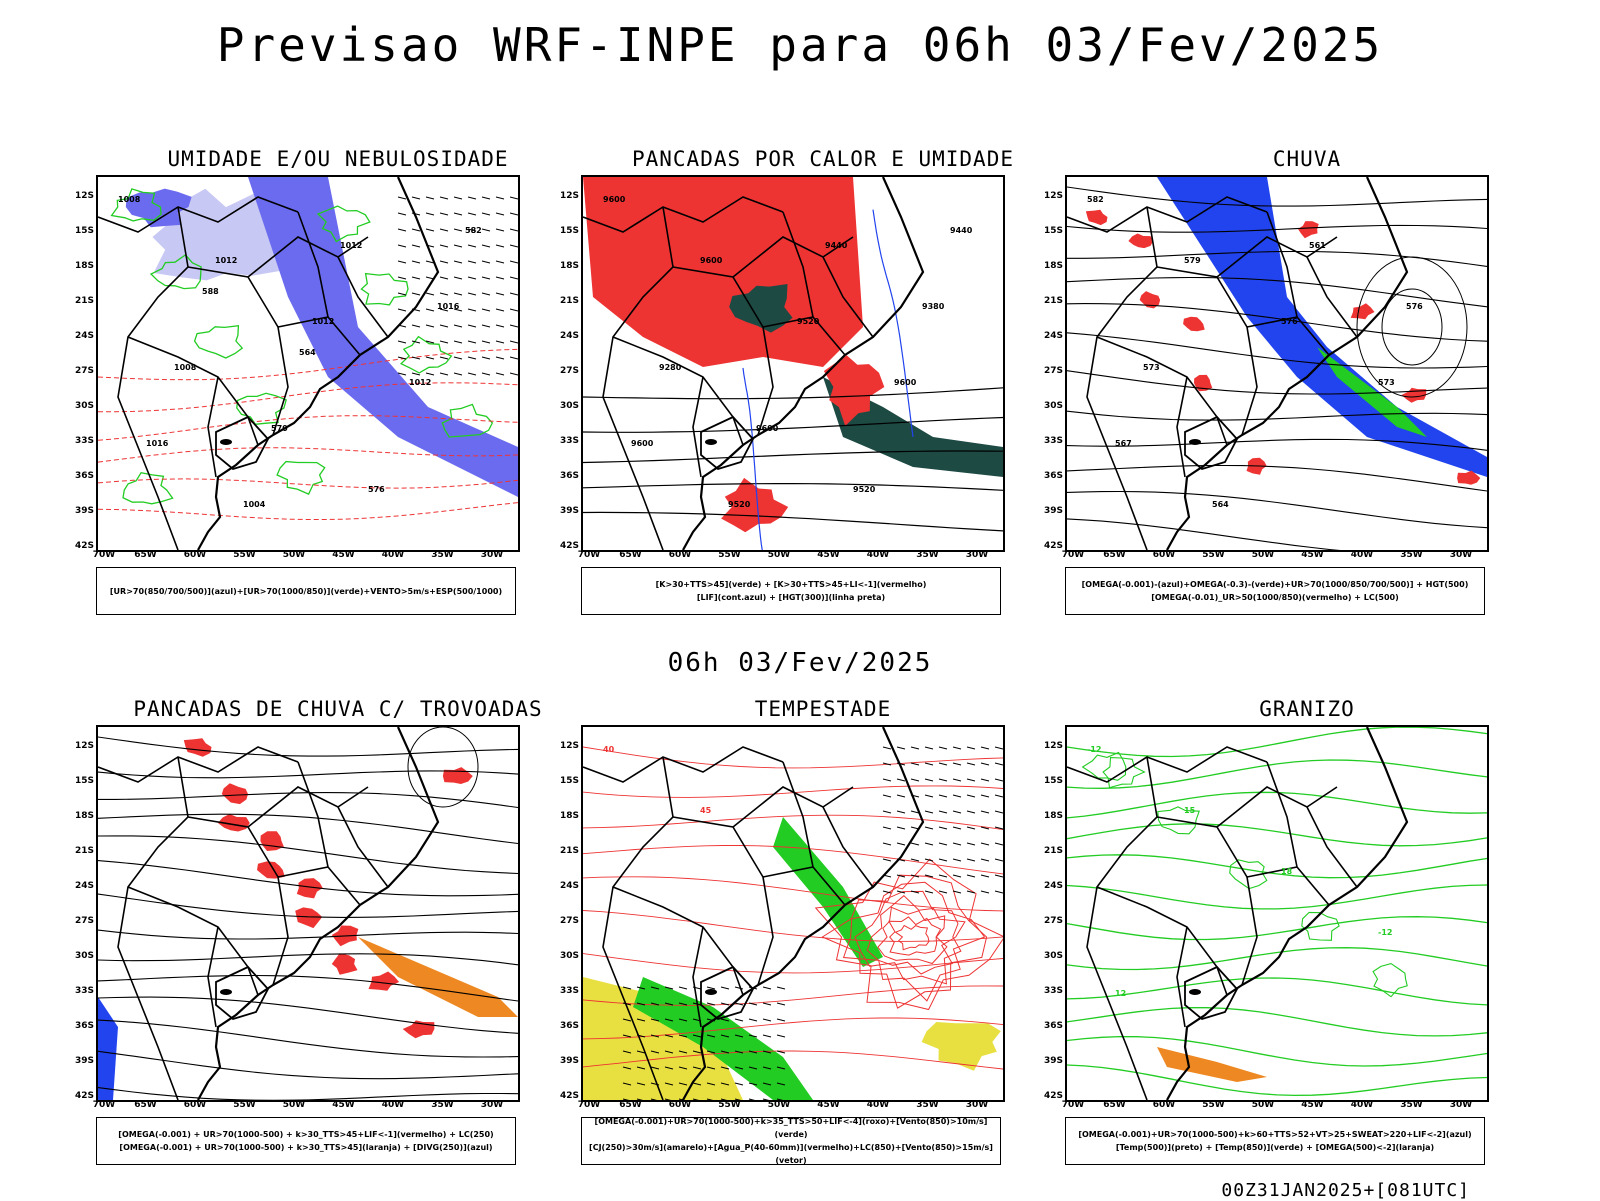 This screenshot has height=1201, width=1600. Describe the element at coordinates (727, 443) in the screenshot. I see `country-border` at that location.